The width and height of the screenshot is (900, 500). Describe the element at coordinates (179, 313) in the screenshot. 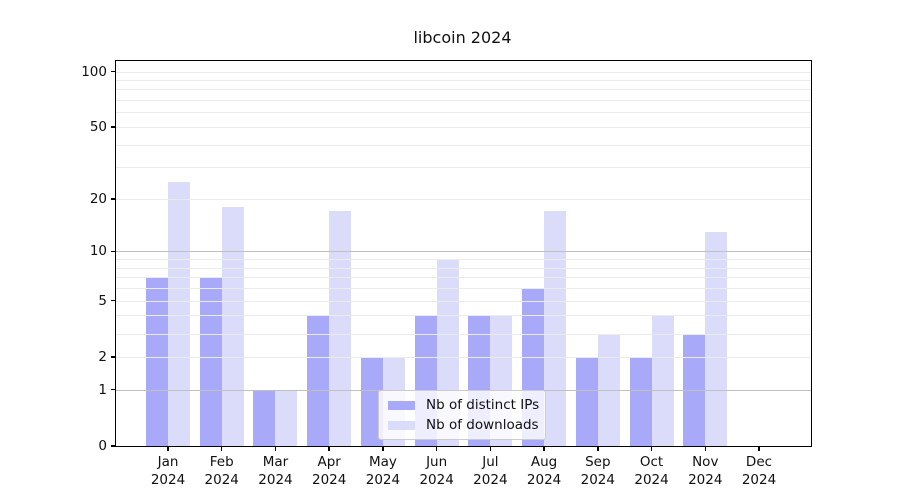

I see `bar-jan-downloads` at that location.